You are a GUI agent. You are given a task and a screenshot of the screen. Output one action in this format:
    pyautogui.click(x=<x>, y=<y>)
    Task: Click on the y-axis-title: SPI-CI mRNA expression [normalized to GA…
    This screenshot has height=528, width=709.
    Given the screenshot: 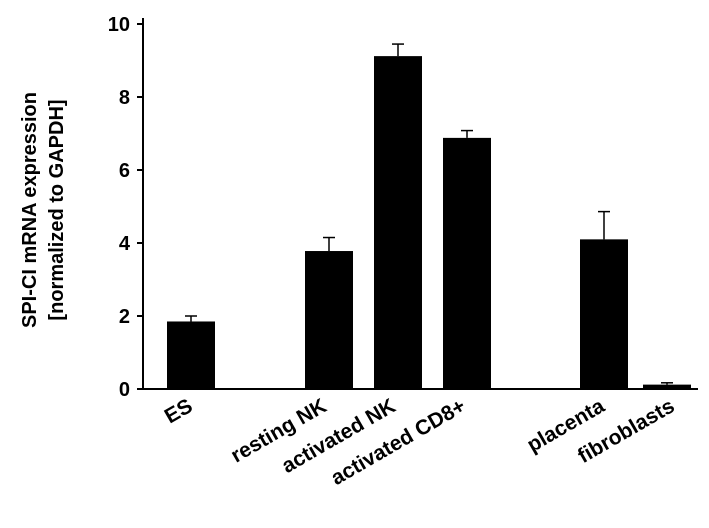 What is the action you would take?
    pyautogui.click(x=43, y=210)
    